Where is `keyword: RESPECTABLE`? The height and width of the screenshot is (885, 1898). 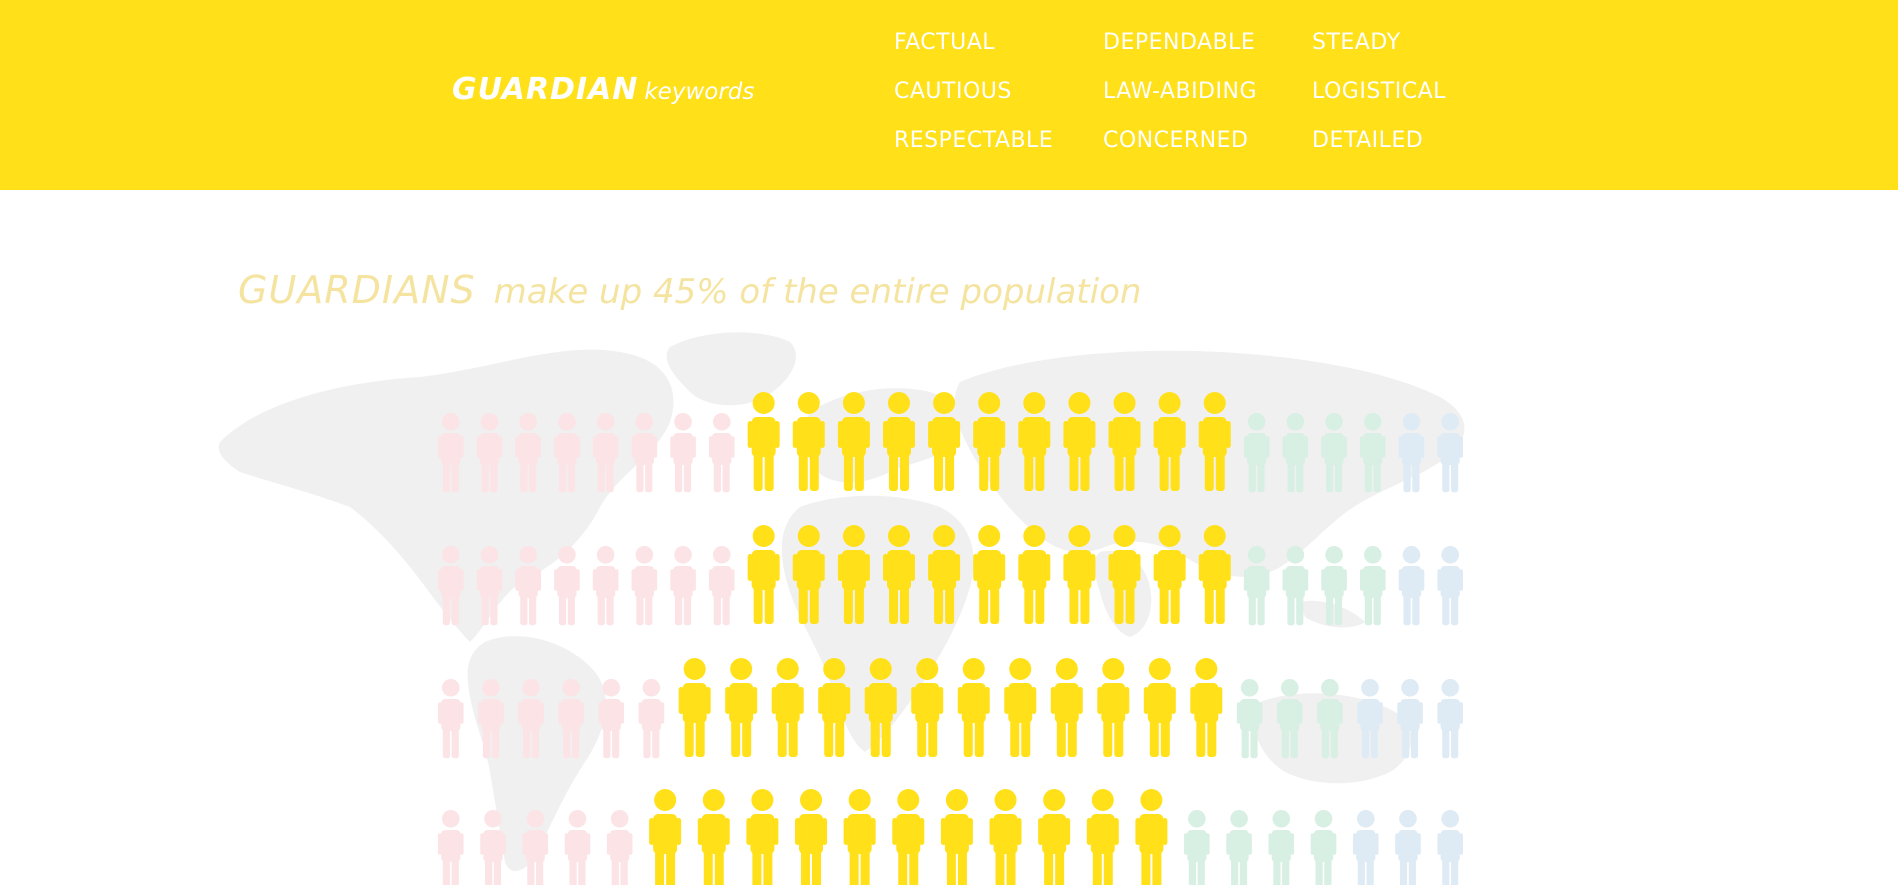 keyword: RESPECTABLE is located at coordinates (974, 140).